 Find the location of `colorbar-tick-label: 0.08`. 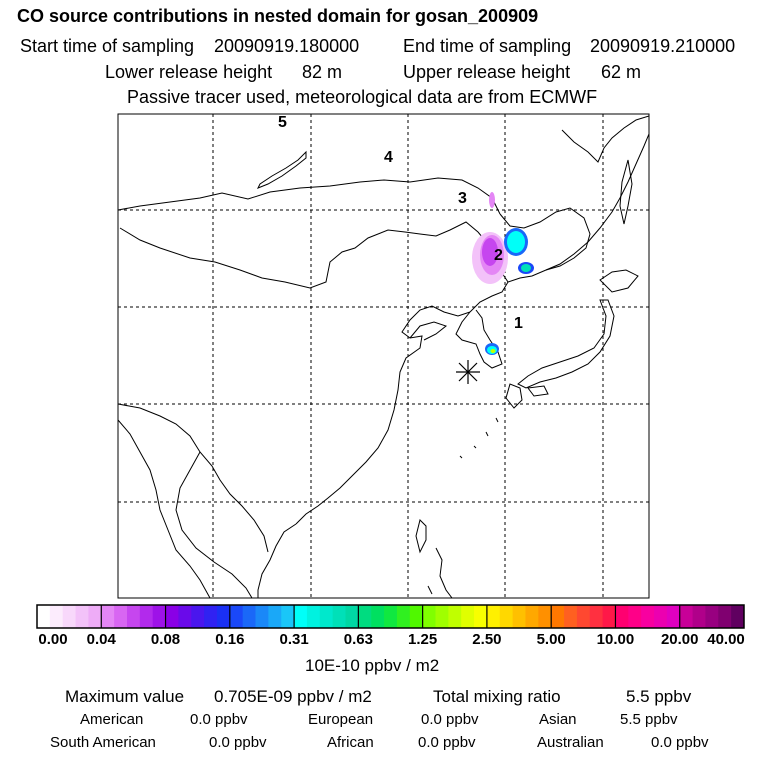

colorbar-tick-label: 0.08 is located at coordinates (165, 639).